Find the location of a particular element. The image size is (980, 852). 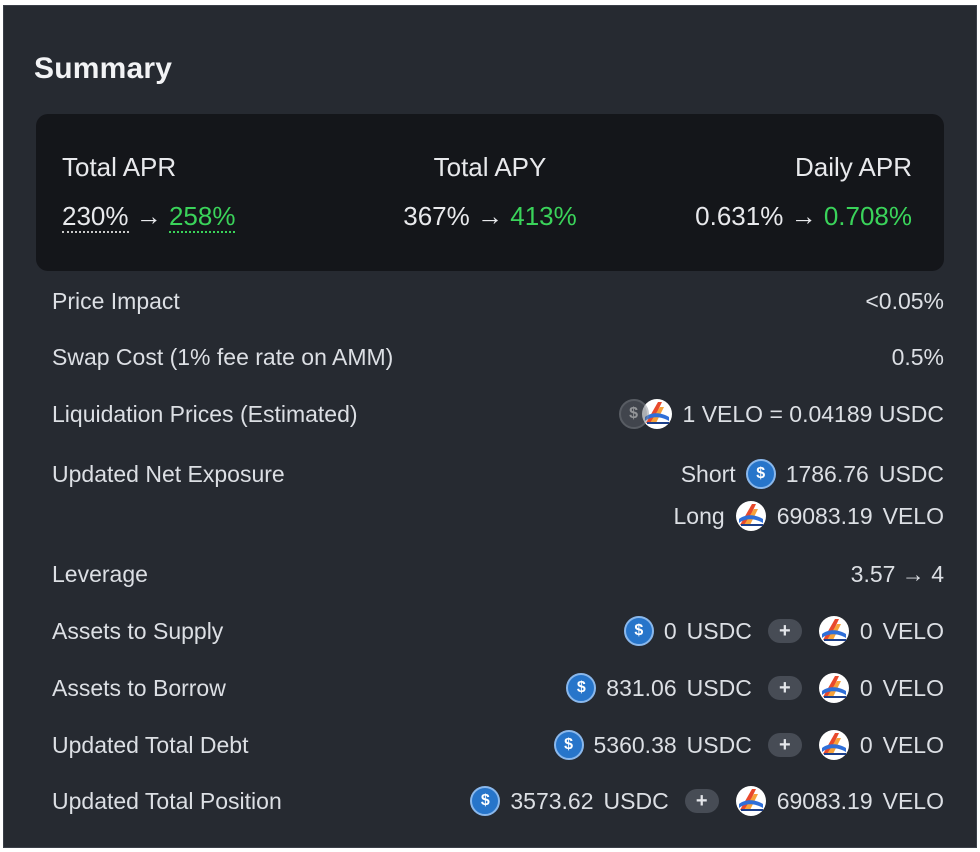

supply-usdc-token: USDC is located at coordinates (719, 630).